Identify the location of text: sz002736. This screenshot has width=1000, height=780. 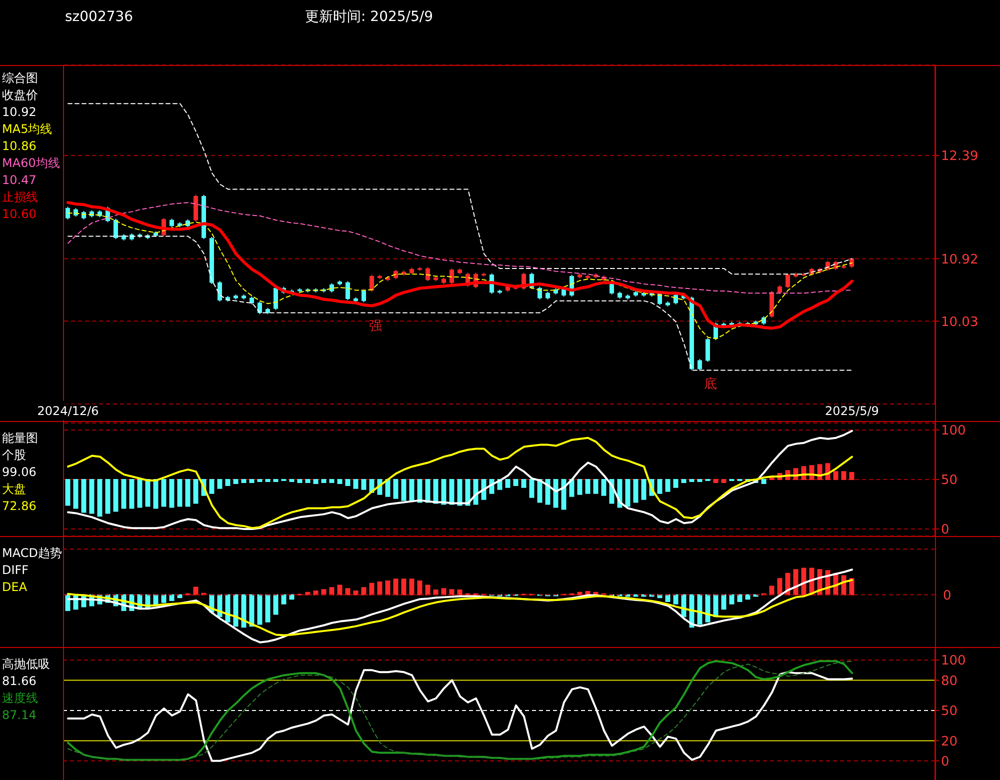
(99, 17).